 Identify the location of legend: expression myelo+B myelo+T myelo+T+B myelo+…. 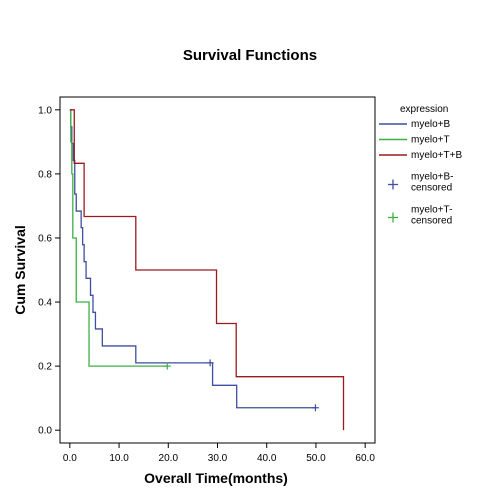
(420, 165).